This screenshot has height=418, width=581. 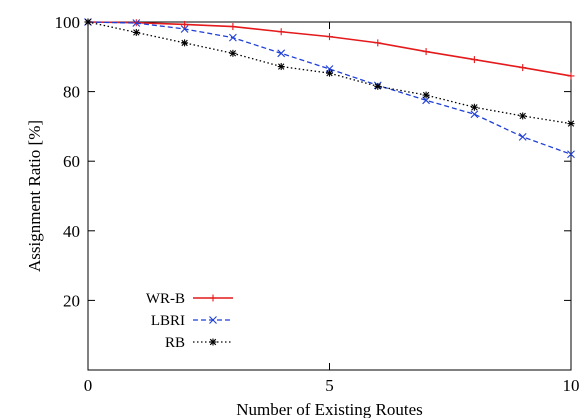 I want to click on x-tick-label: 5, so click(x=329, y=385).